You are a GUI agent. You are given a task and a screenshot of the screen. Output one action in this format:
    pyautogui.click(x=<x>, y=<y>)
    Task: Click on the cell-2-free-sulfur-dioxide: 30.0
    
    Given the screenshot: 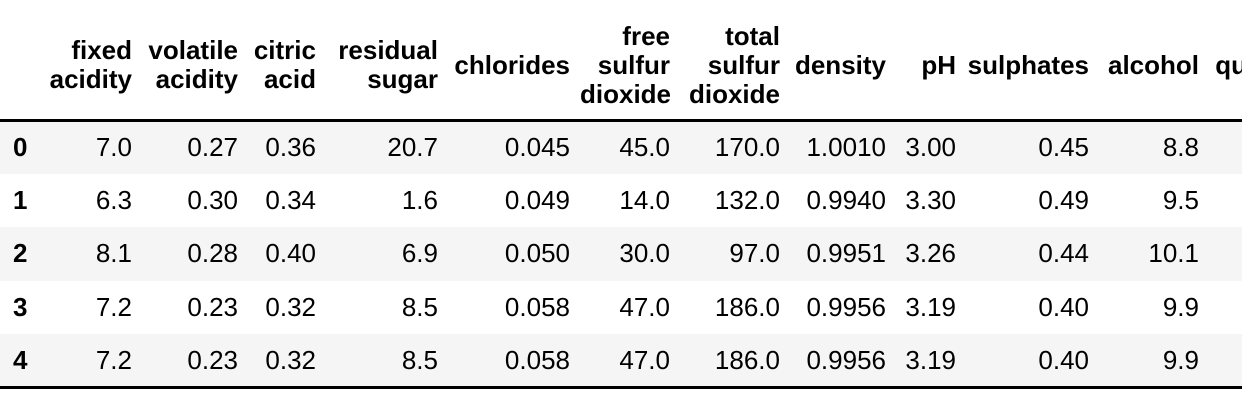 What is the action you would take?
    pyautogui.click(x=644, y=253)
    